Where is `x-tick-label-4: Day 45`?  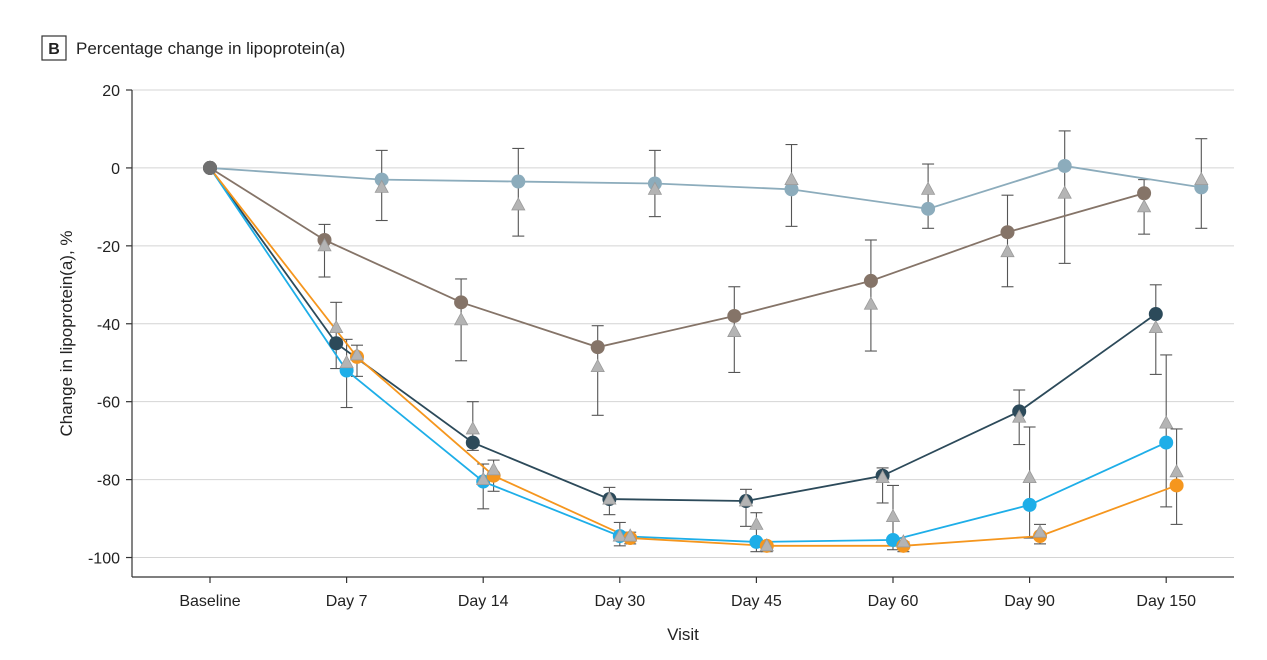 x-tick-label-4: Day 45 is located at coordinates (756, 601).